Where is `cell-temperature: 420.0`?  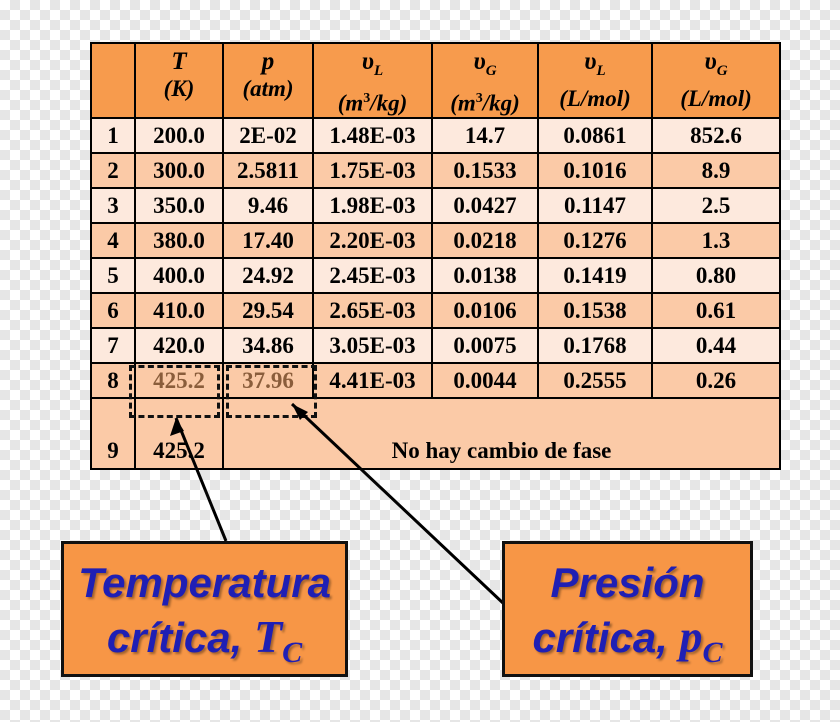 cell-temperature: 420.0 is located at coordinates (179, 345).